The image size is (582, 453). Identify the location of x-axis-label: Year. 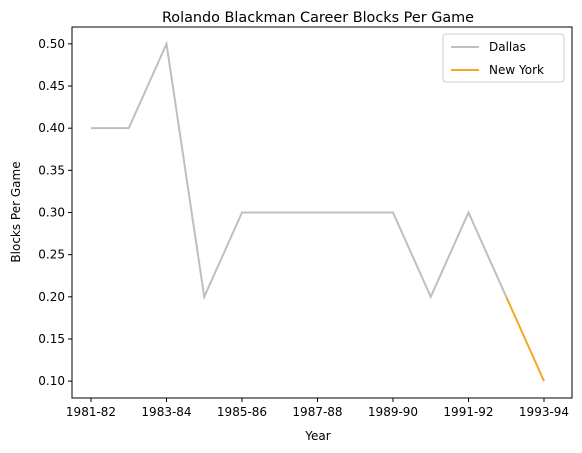
(317, 436).